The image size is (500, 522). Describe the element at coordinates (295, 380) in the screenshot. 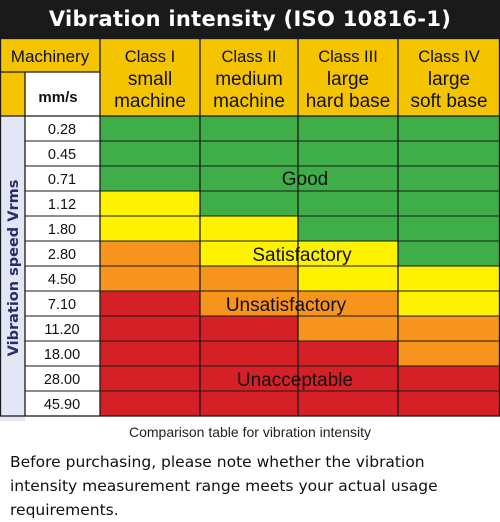

I see `zone-label: Unacceptable` at that location.